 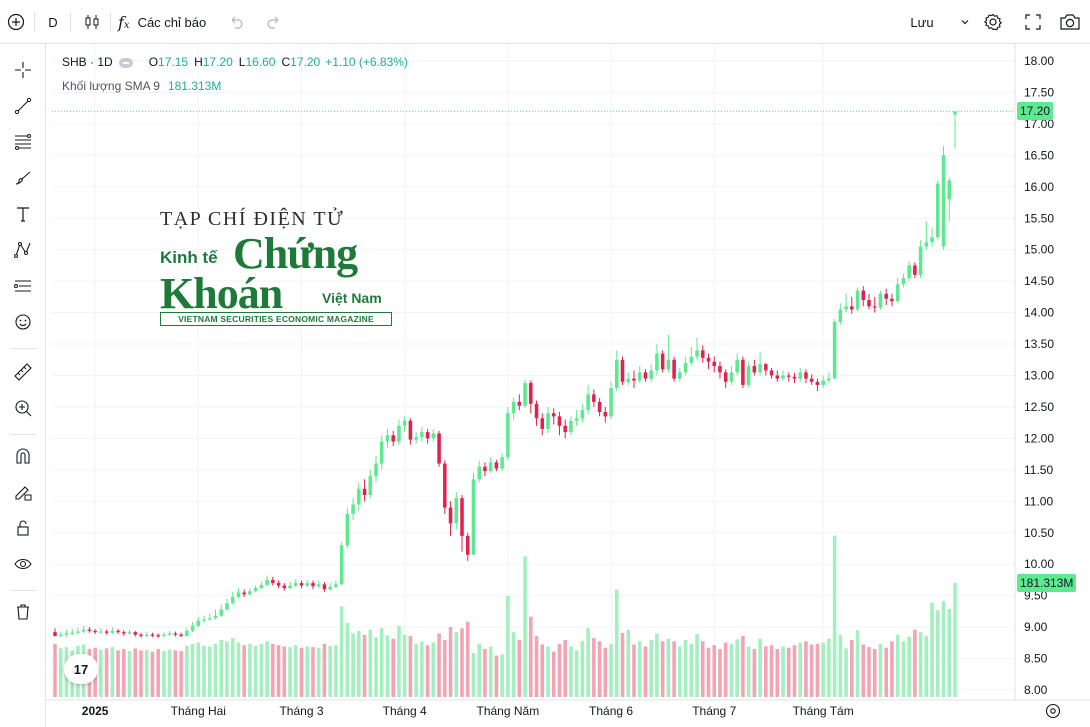 I want to click on save-button: Lưu, so click(x=922, y=22).